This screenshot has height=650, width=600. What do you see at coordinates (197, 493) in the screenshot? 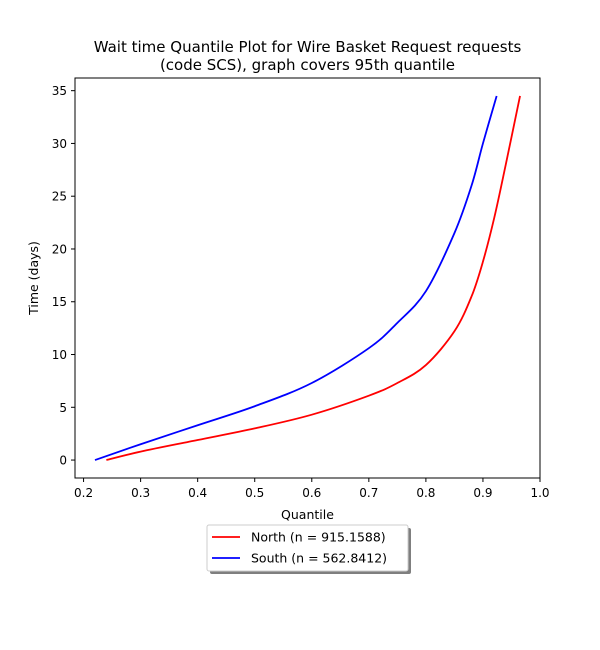
I see `x-tick-label: 0.4` at bounding box center [197, 493].